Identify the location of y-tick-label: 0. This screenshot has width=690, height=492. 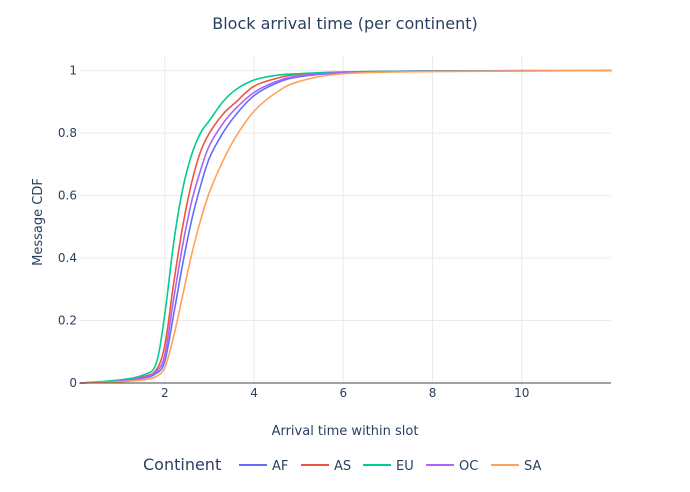
(73, 383).